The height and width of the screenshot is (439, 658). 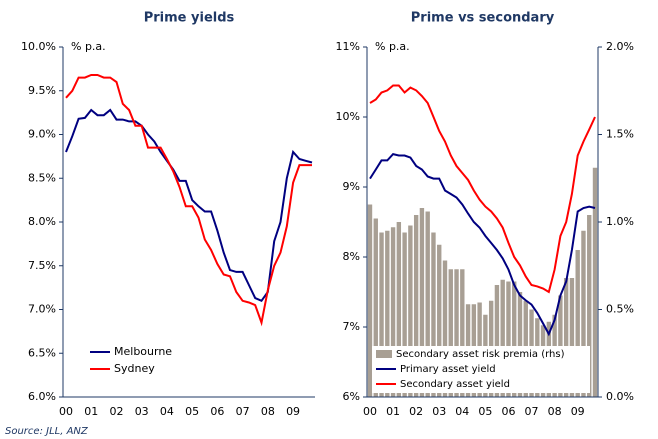 I want to click on y-tick-label: 6.0%, so click(x=42, y=396).